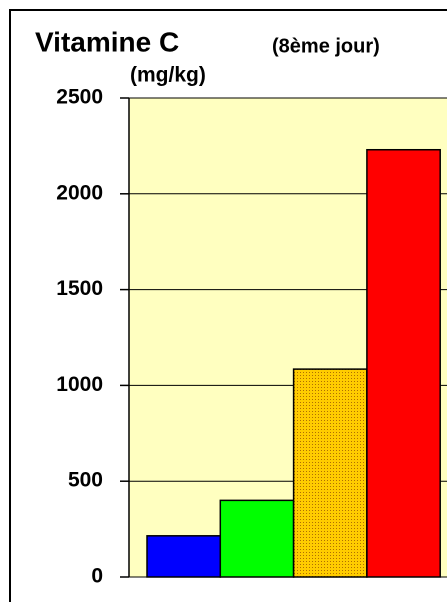 This screenshot has width=447, height=602. What do you see at coordinates (79, 384) in the screenshot?
I see `y-tick-label: 1000` at bounding box center [79, 384].